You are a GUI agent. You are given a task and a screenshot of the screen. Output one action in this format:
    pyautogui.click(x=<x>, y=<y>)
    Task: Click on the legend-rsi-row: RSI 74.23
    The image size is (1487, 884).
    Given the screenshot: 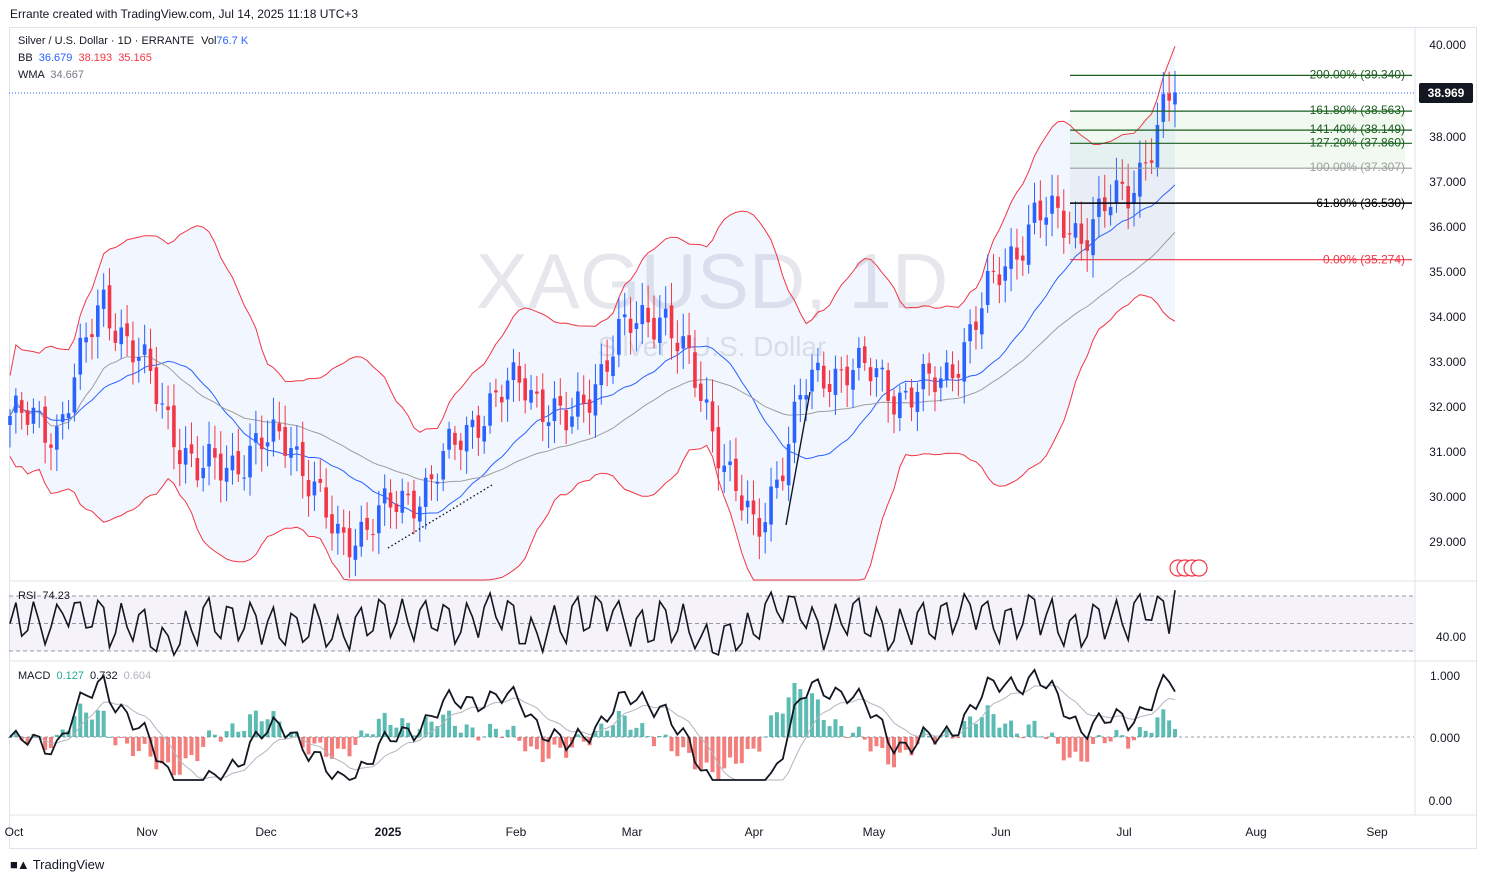 What is the action you would take?
    pyautogui.click(x=44, y=596)
    